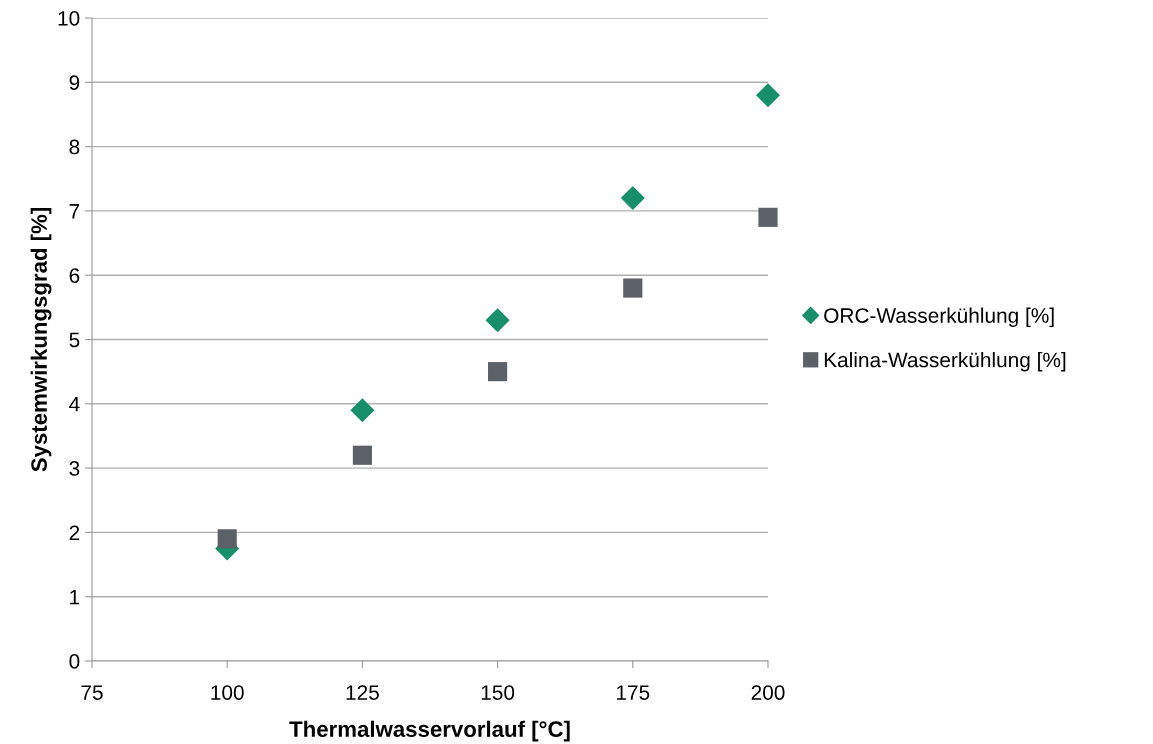  I want to click on y-tick-label: 5, so click(74, 340).